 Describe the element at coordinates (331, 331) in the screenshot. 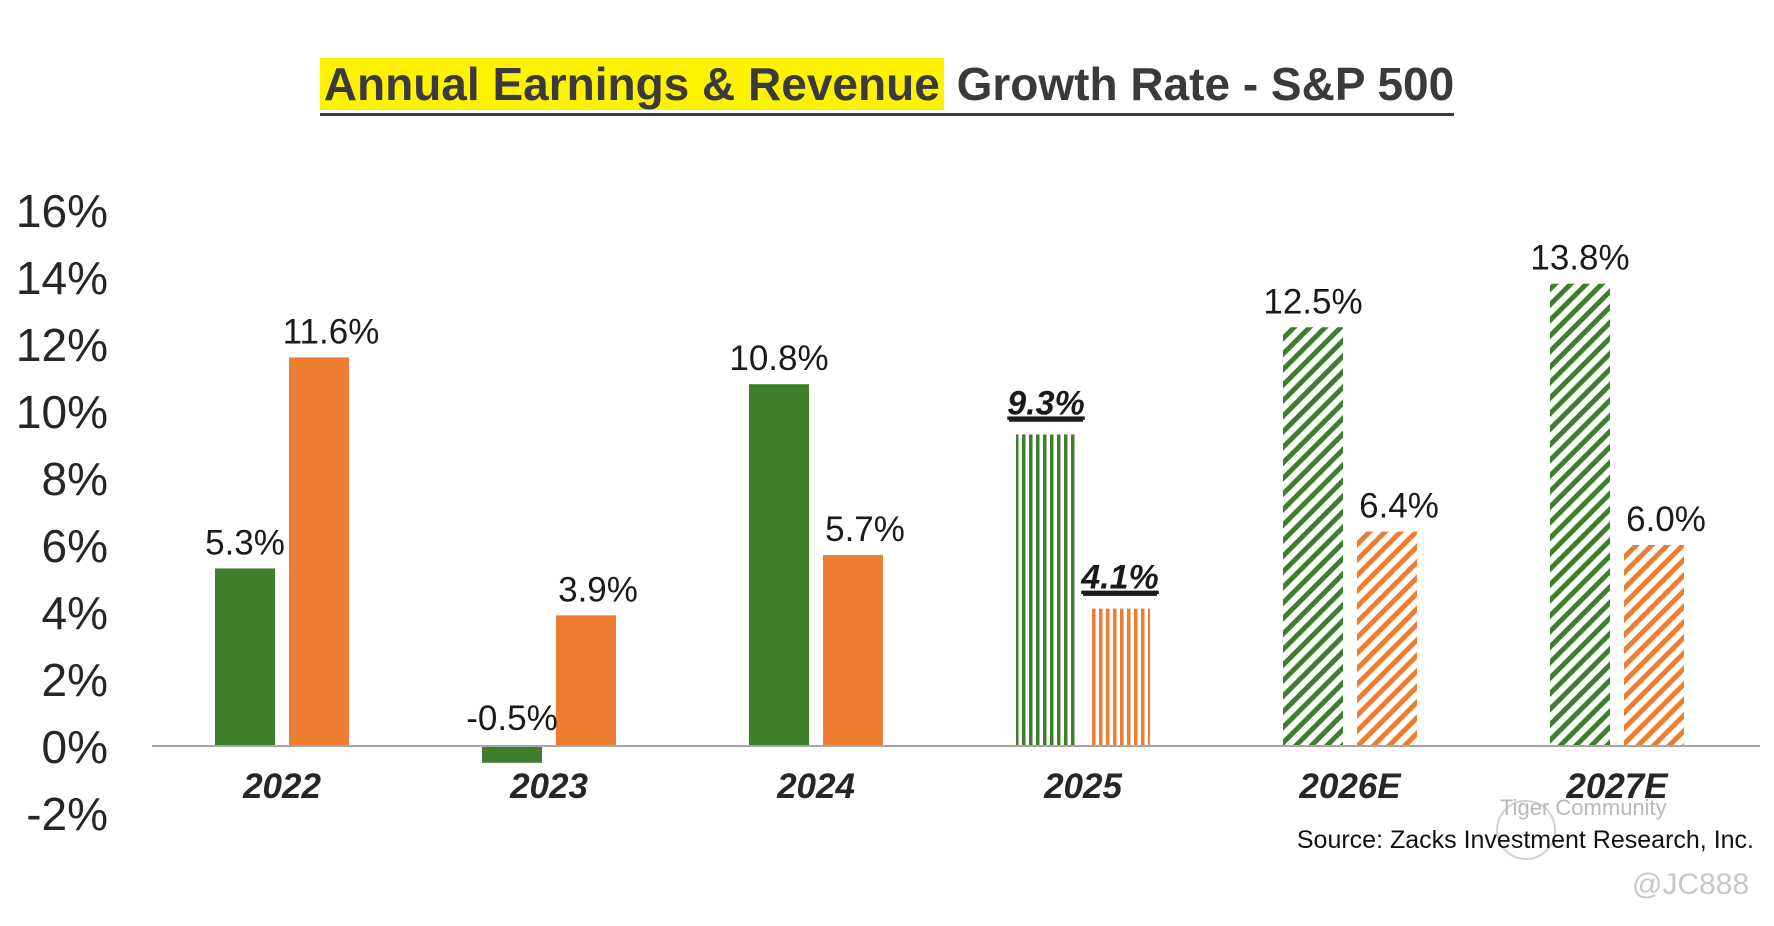

I see `bar-value-label: 11.6%` at that location.